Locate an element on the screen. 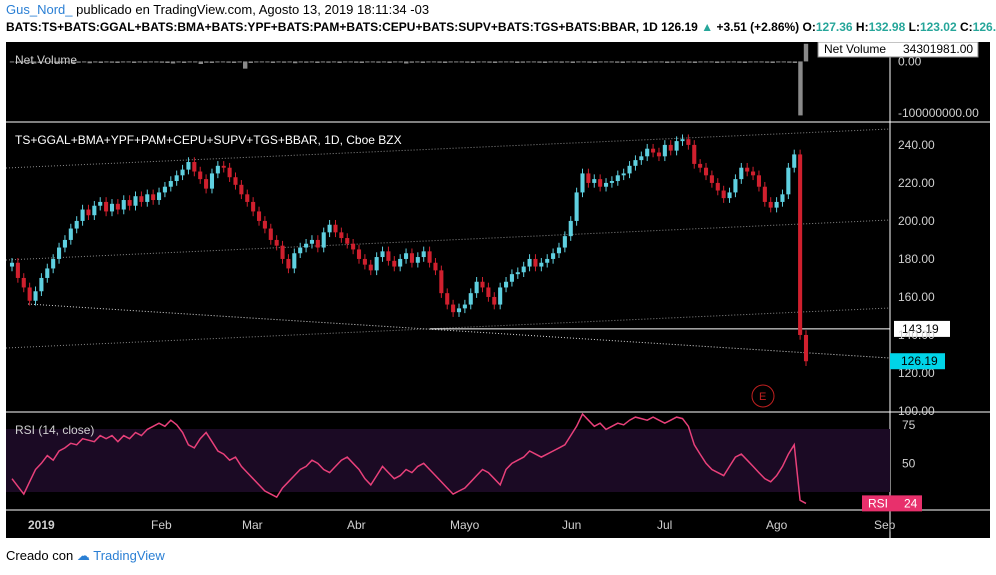 The height and width of the screenshot is (575, 996). footer: Creado con ☁ TradingView is located at coordinates (85, 556).